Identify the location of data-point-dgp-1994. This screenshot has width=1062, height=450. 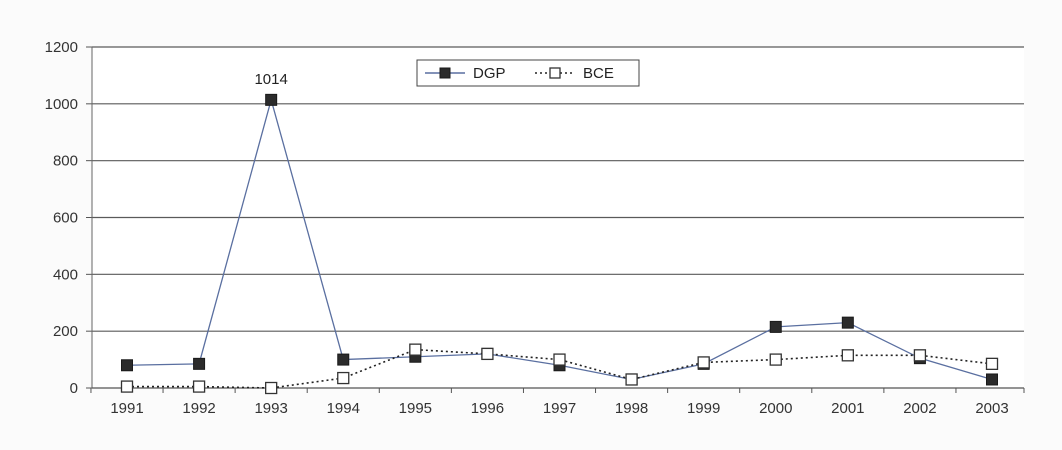
(343, 359).